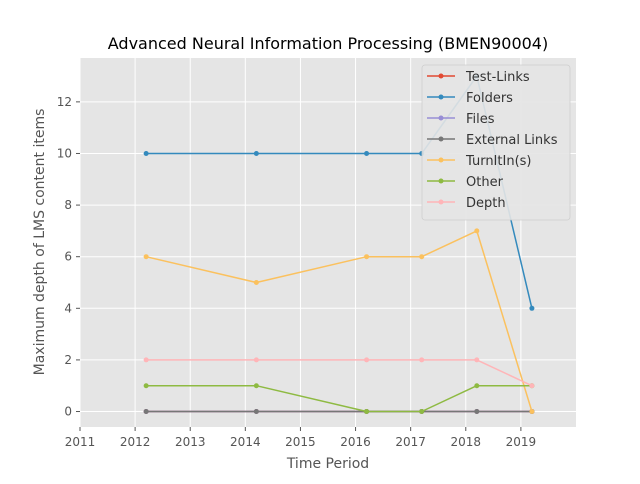  Describe the element at coordinates (40, 242) in the screenshot. I see `y-axis-label: Maximum depth of LMS content items` at that location.